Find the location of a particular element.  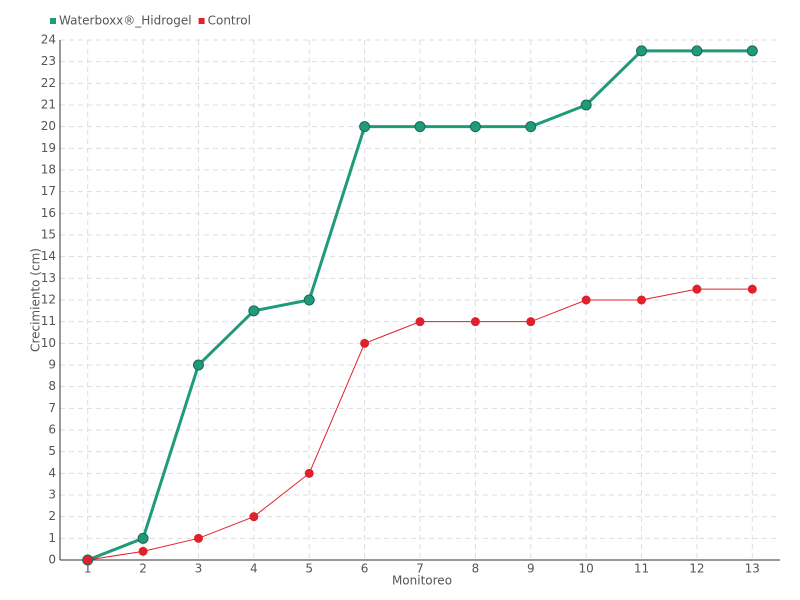

y-tick-label: 7 is located at coordinates (52, 408).